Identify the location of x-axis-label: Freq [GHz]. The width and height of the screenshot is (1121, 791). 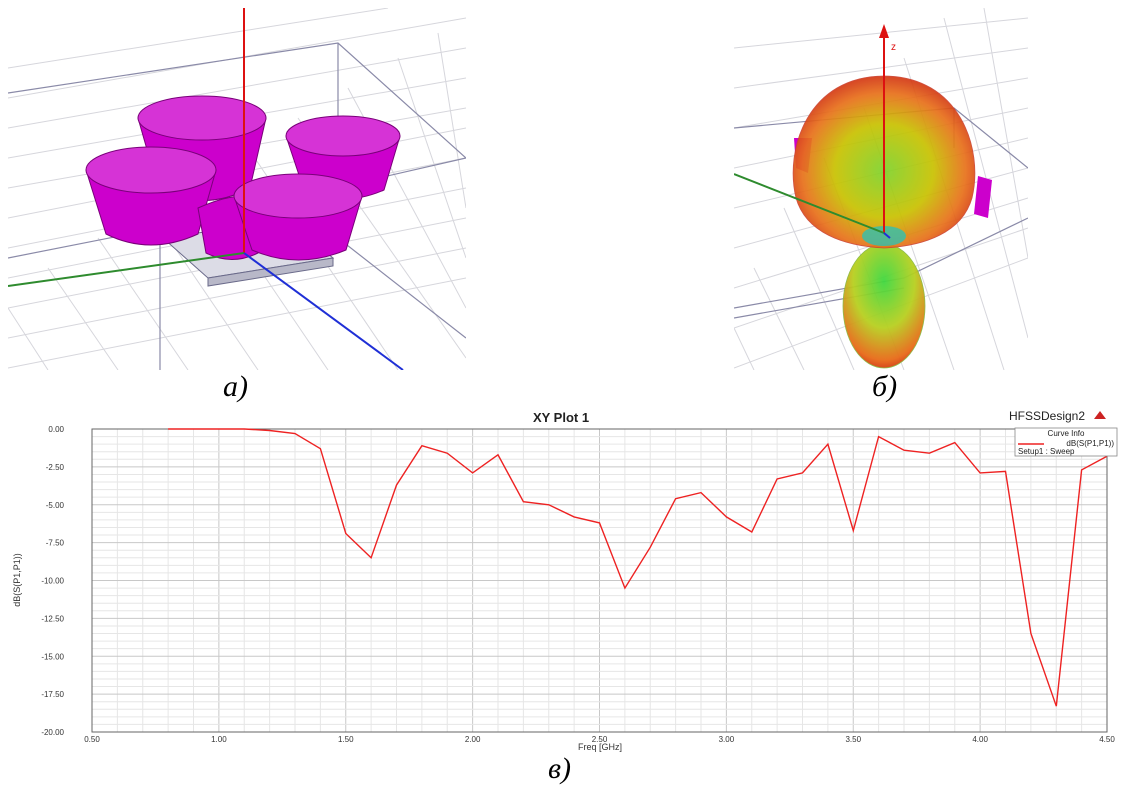
(600, 747).